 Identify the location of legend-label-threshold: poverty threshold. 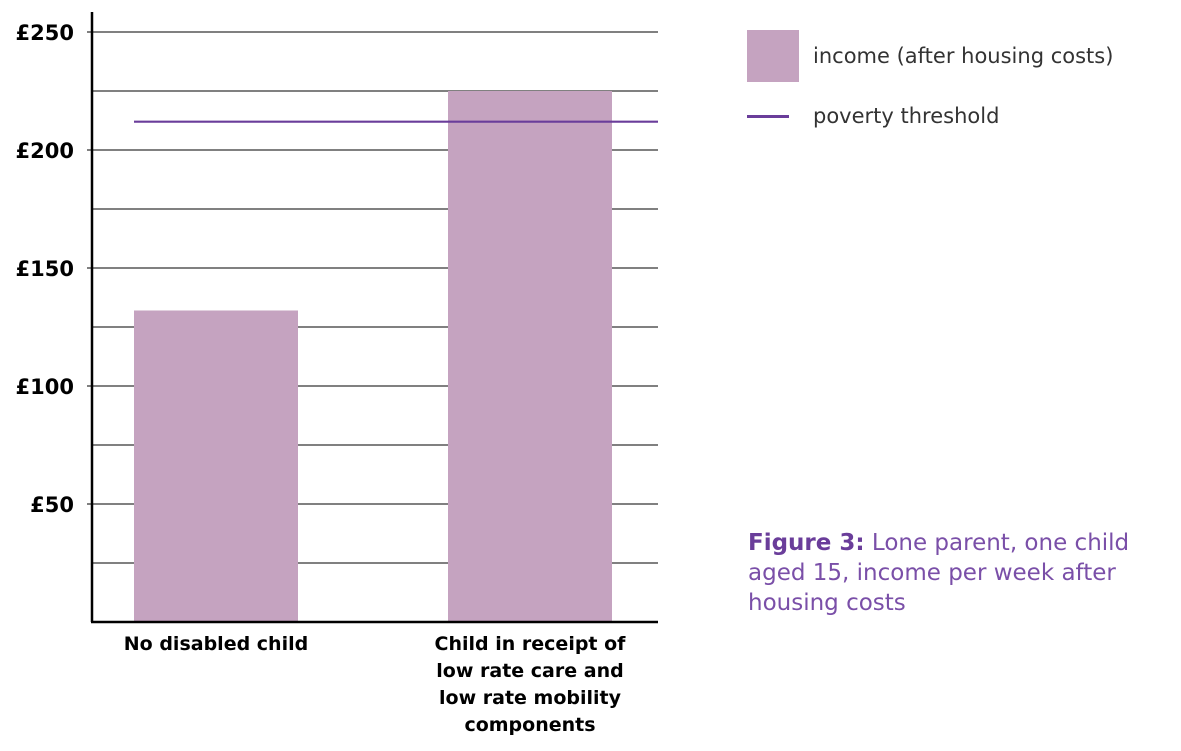
(906, 116).